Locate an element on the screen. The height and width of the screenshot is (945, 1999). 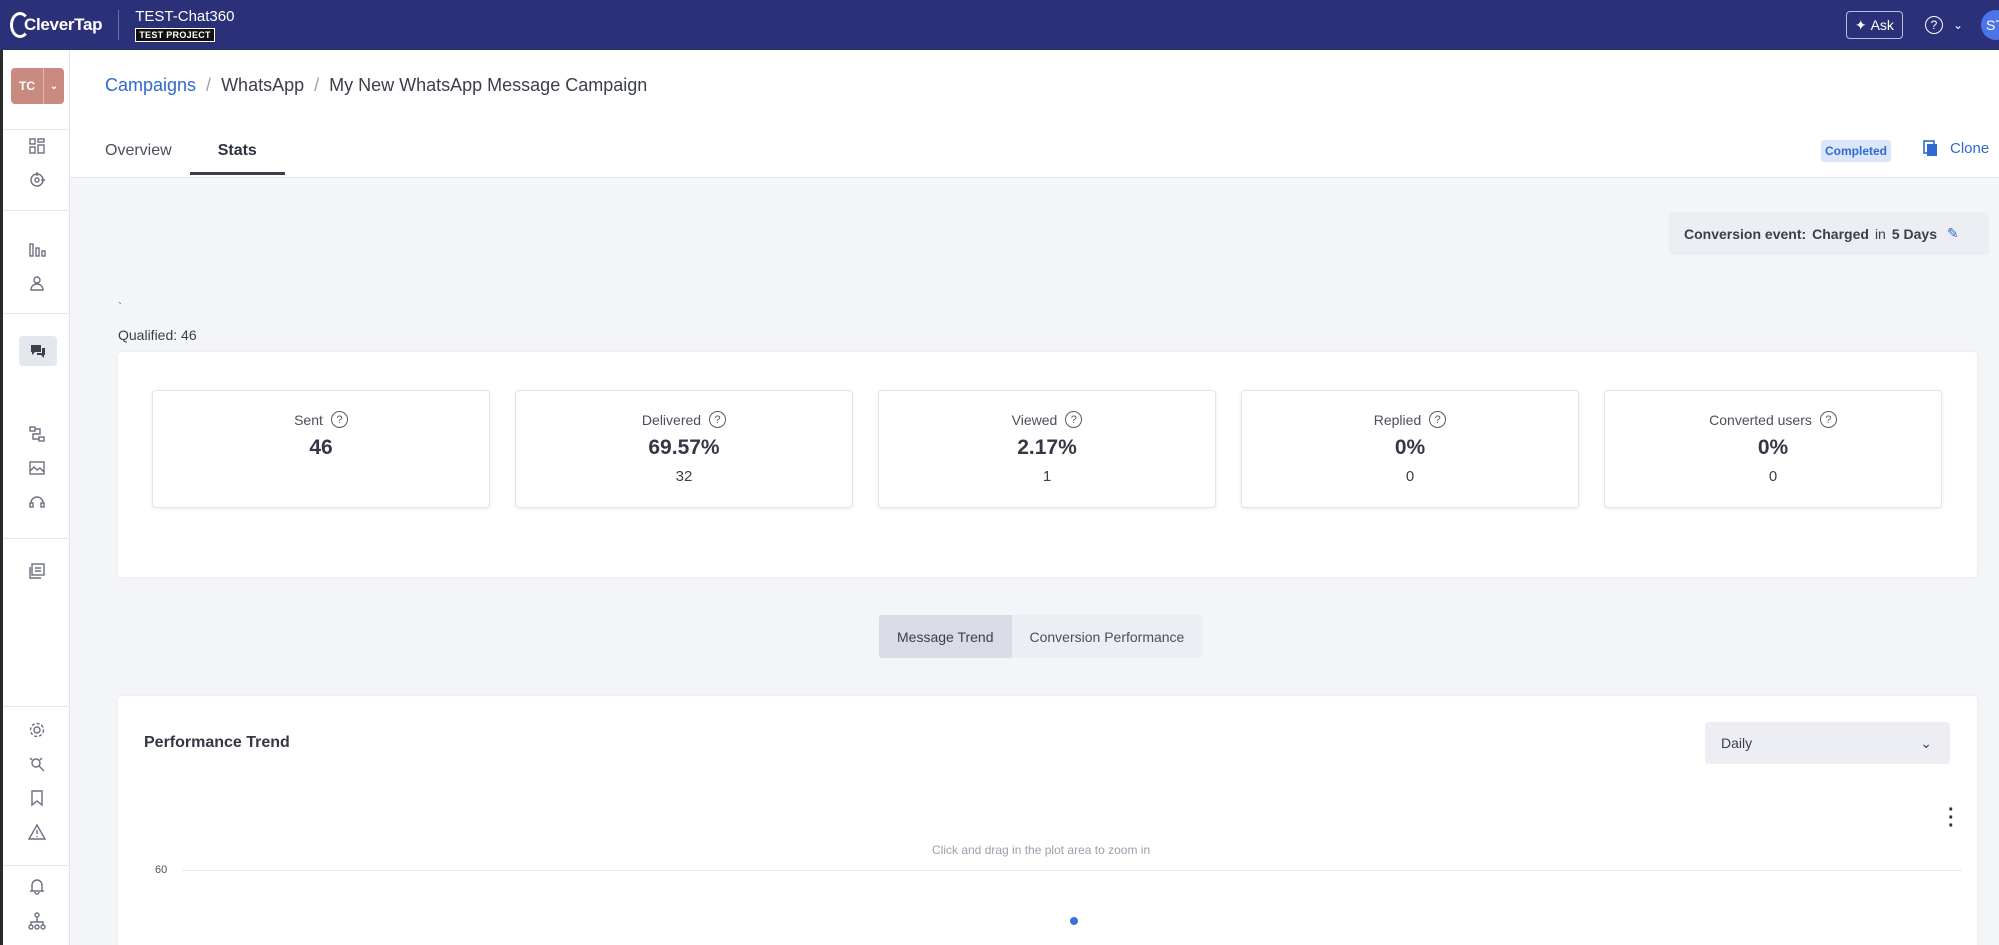
account-initials: TC is located at coordinates (27, 86).